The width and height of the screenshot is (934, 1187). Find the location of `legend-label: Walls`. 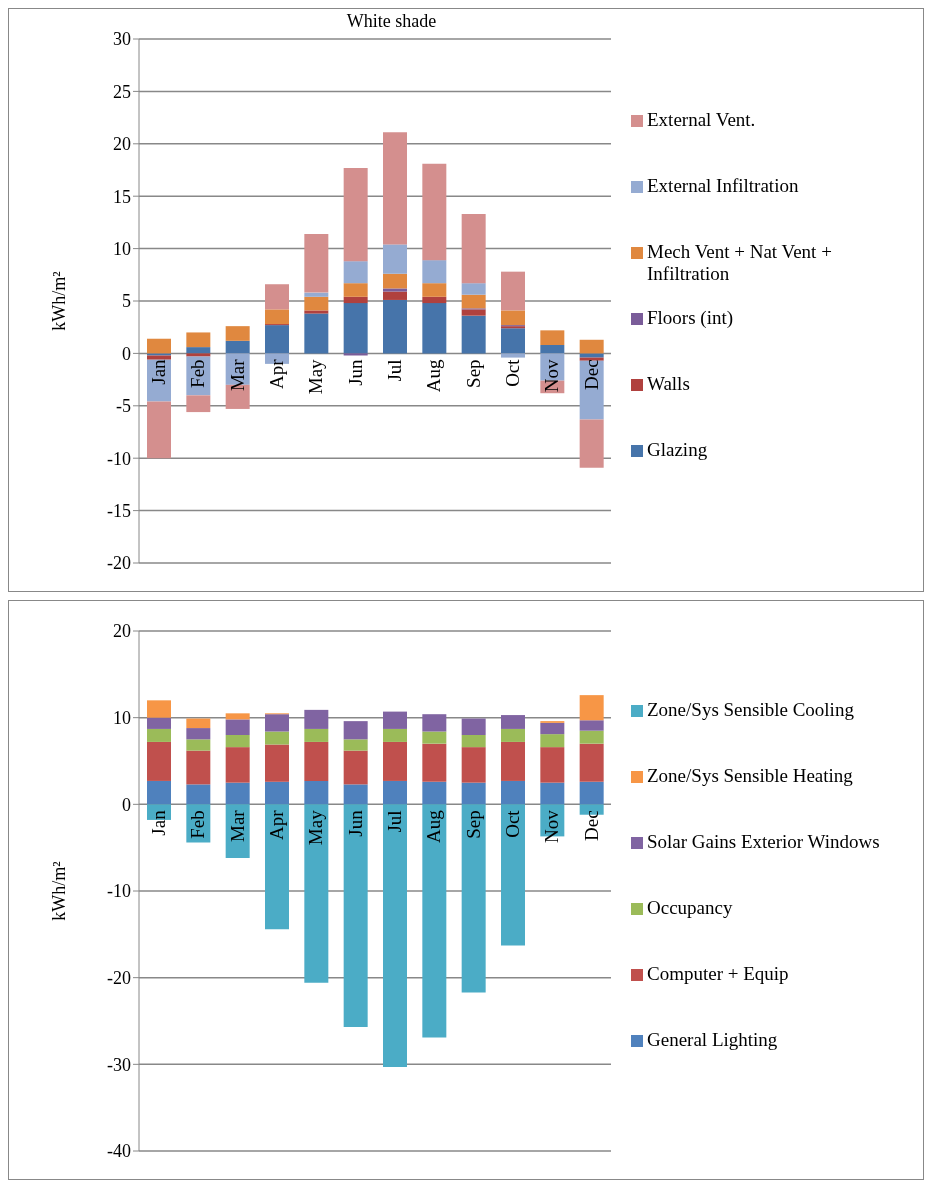

legend-label: Walls is located at coordinates (668, 384).